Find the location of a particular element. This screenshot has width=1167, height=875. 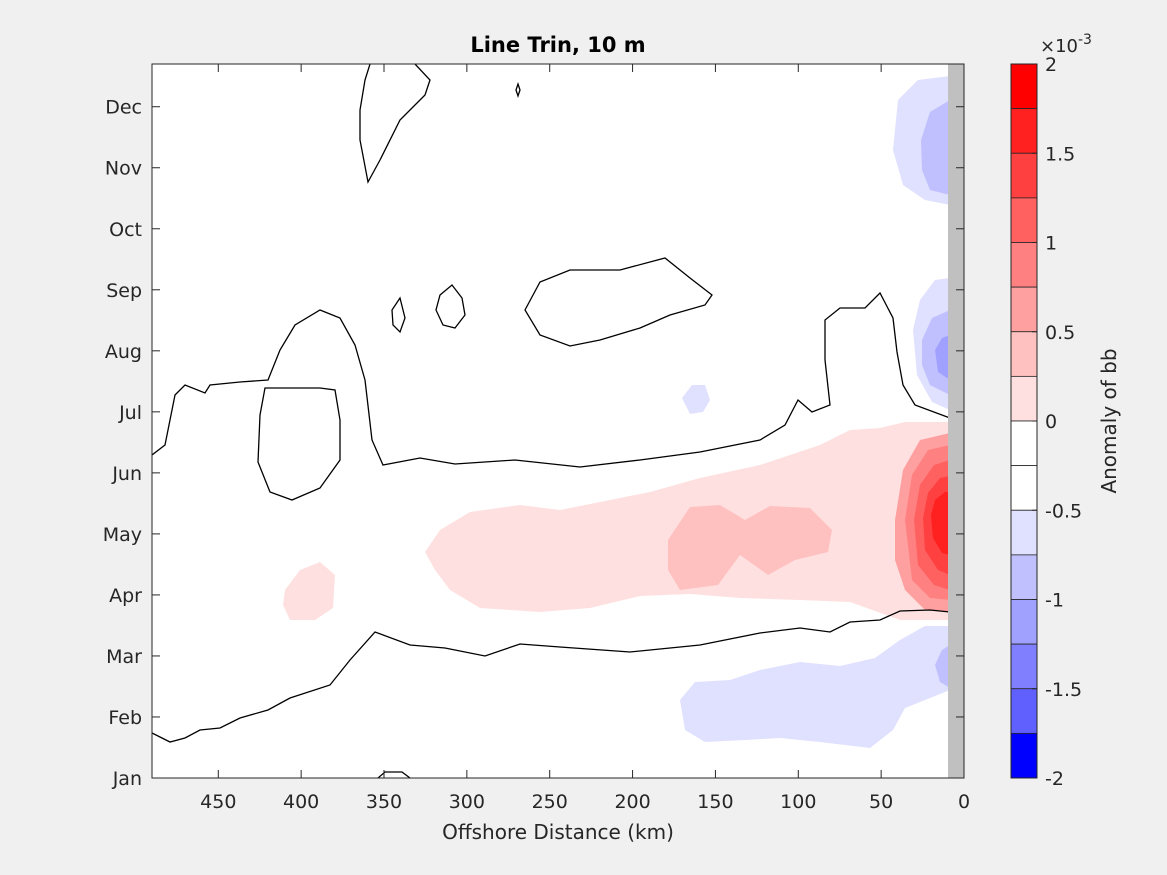

positive-patch-small is located at coordinates (309, 591).